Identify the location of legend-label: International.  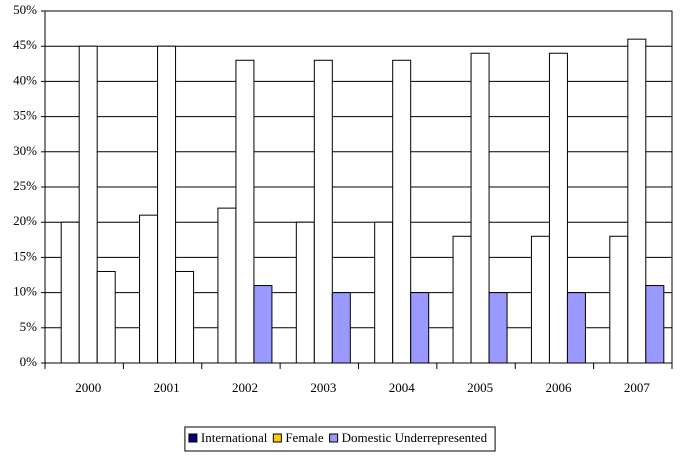
(234, 437).